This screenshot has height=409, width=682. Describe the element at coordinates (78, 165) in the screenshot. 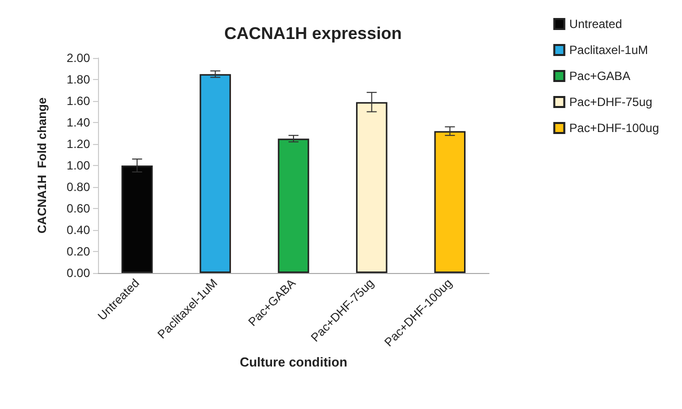

I see `y-tick-label: 1.00` at that location.